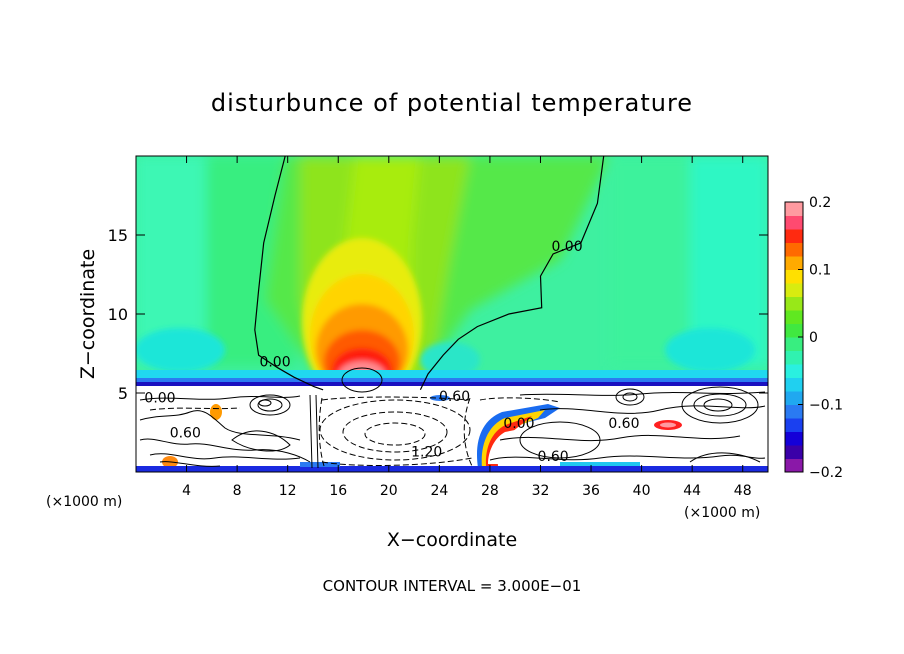  What do you see at coordinates (123, 393) in the screenshot?
I see `y-tick-label: 5` at bounding box center [123, 393].